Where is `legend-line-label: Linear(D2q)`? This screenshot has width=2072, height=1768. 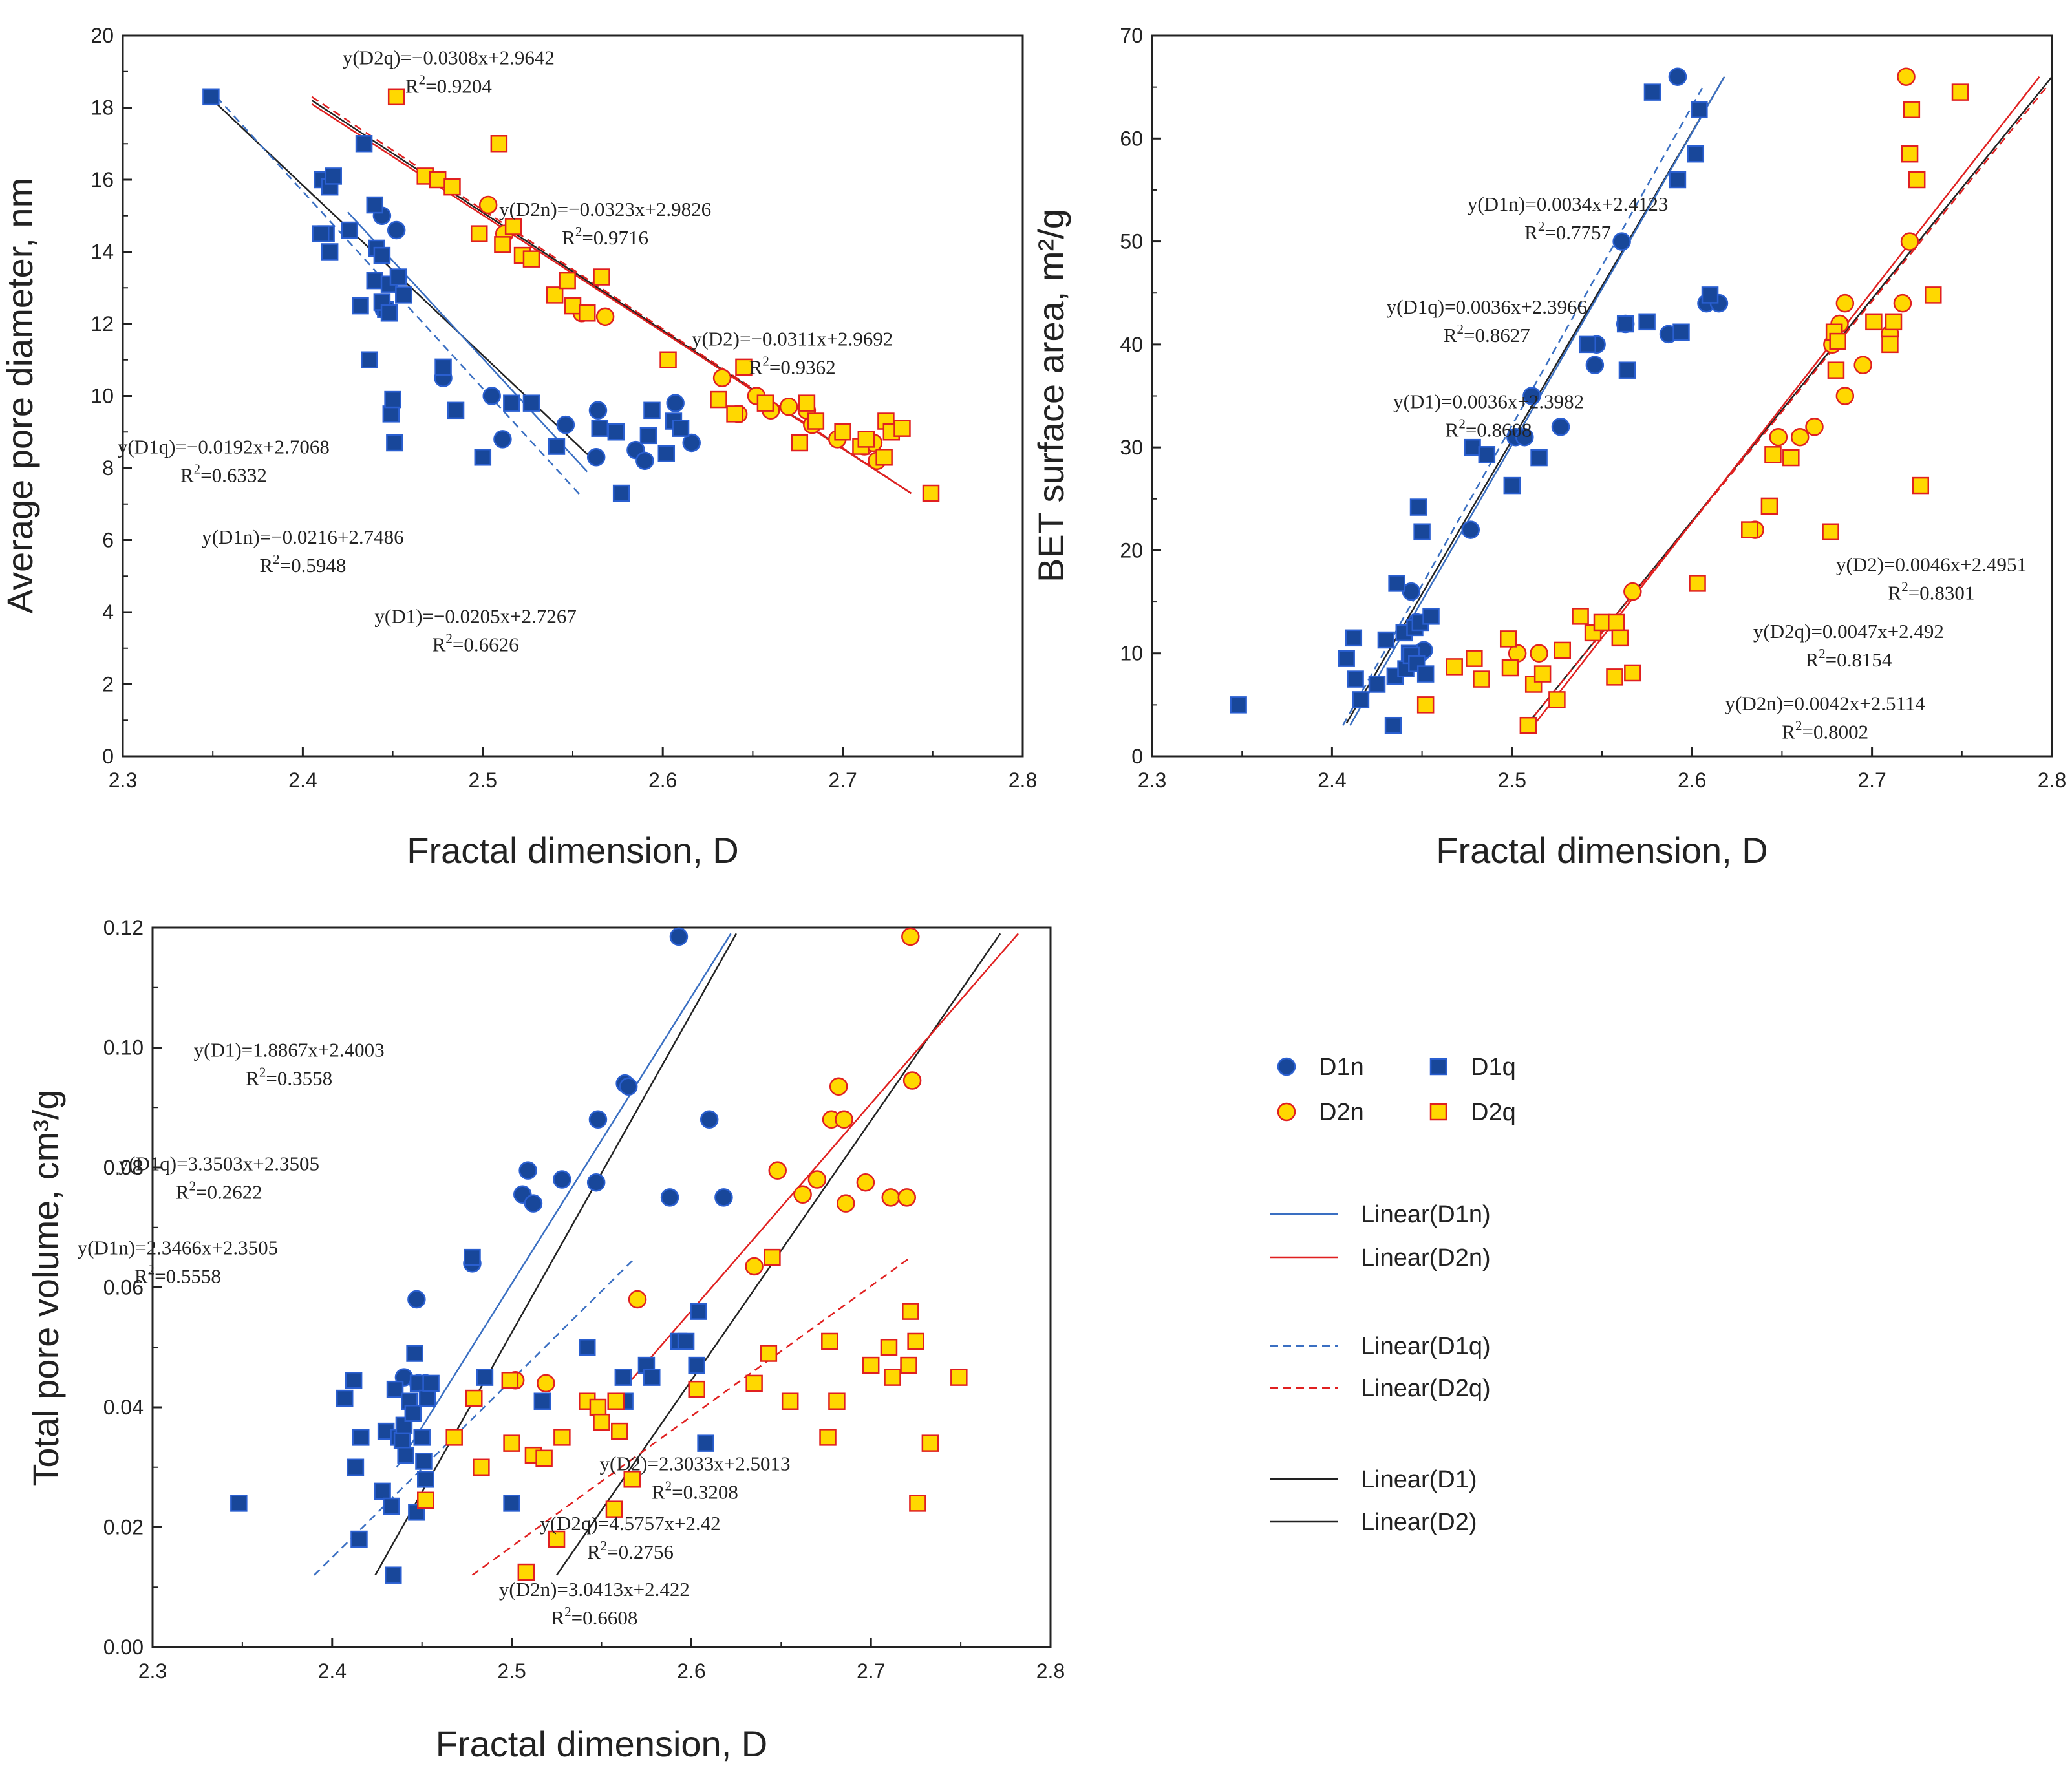 legend-line-label: Linear(D2q) is located at coordinates (1426, 1388).